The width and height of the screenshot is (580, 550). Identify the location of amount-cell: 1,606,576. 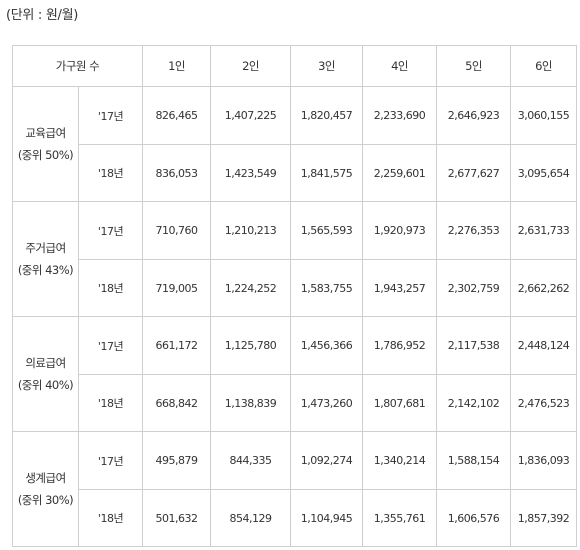
(474, 518).